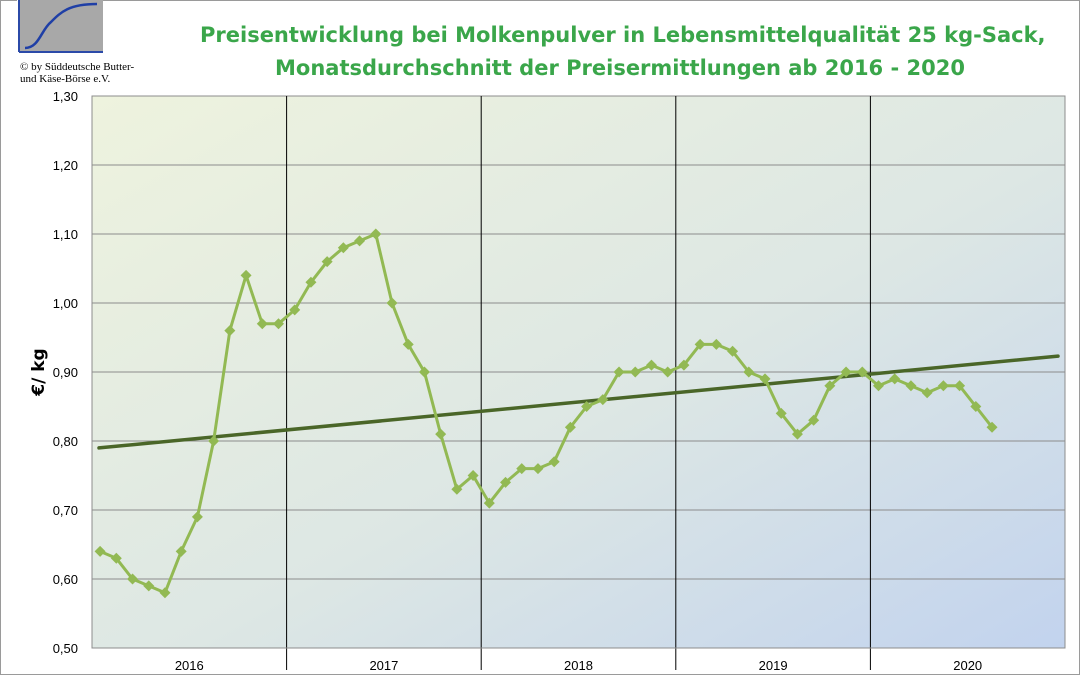  What do you see at coordinates (65, 441) in the screenshot?
I see `y-tick-label: 0,80` at bounding box center [65, 441].